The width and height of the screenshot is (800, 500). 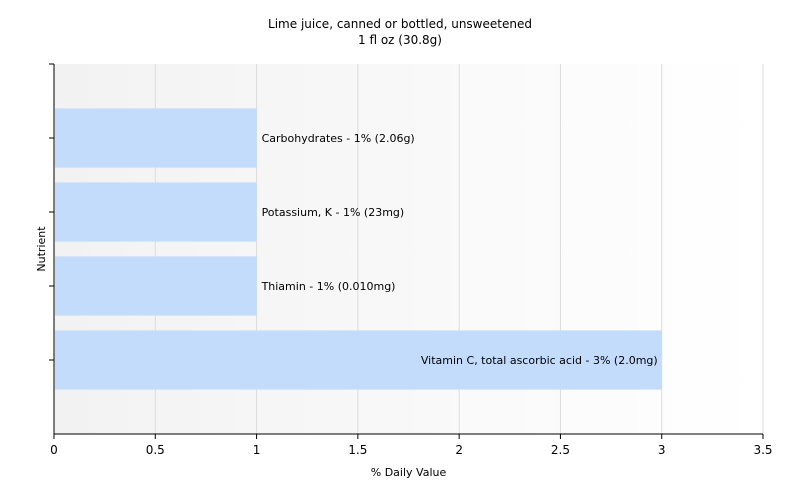 What do you see at coordinates (459, 450) in the screenshot?
I see `x-tick-label: 2` at bounding box center [459, 450].